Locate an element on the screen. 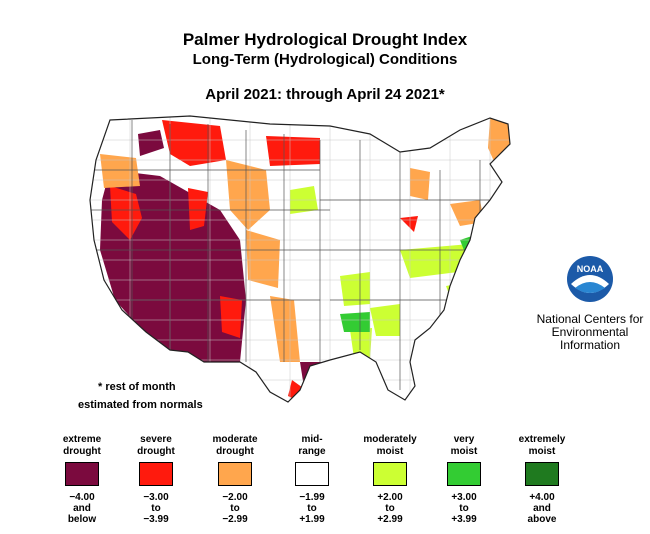 This screenshot has width=650, height=534. map-period: April 2021: through April 24 2021* is located at coordinates (325, 94).